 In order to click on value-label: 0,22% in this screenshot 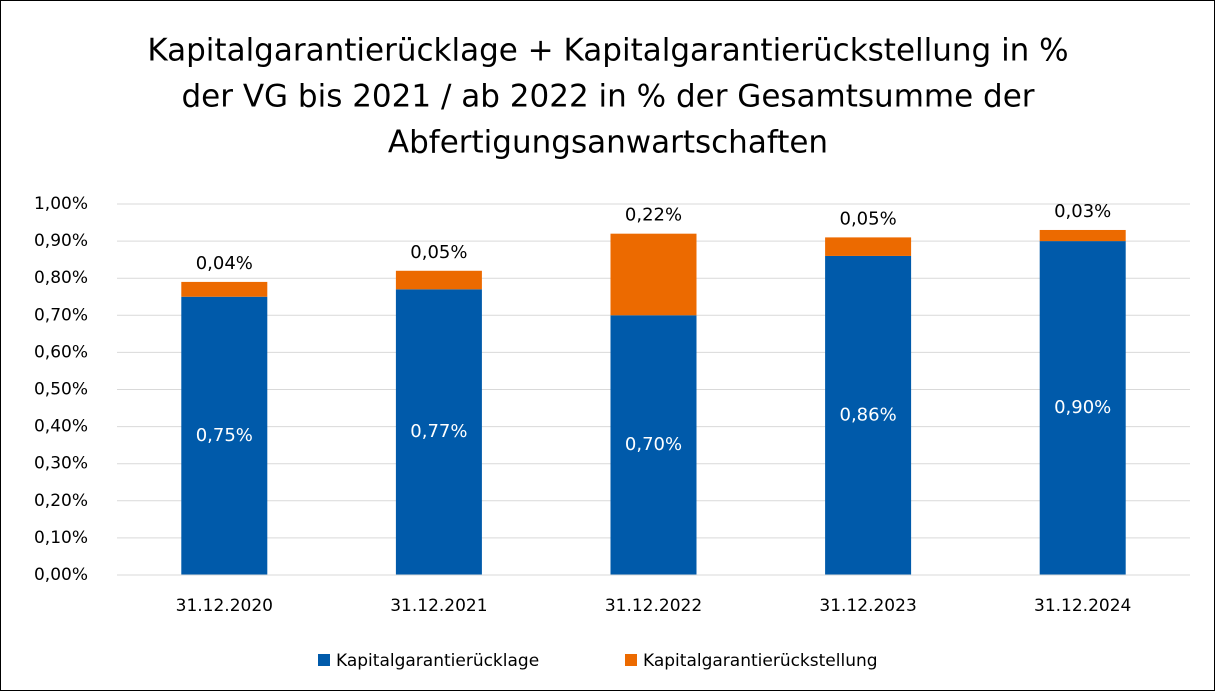, I will do `click(653, 215)`.